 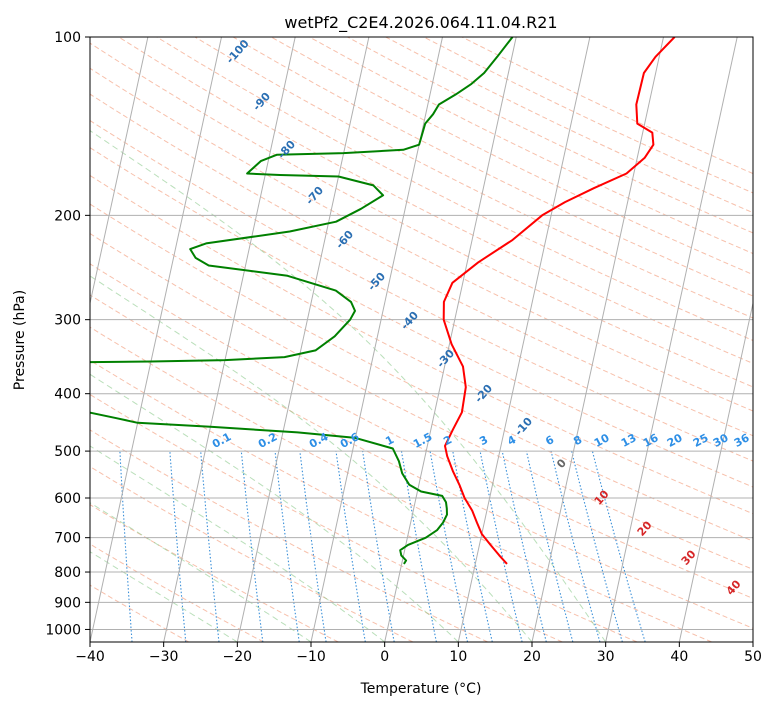 I want to click on y-axis-label: Pressure (hPa), so click(x=20, y=340).